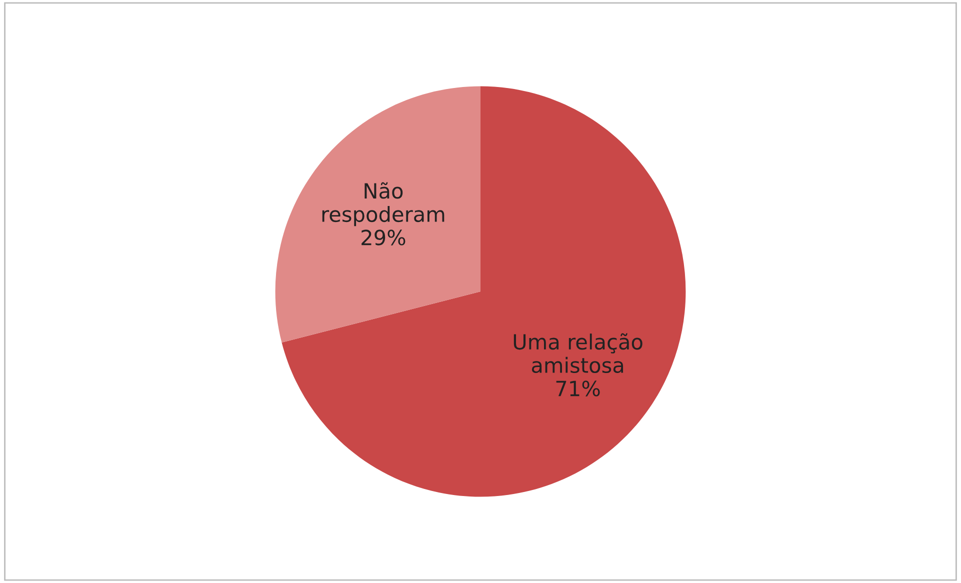 This screenshot has width=961, height=583. What do you see at coordinates (578, 388) in the screenshot?
I see `data-label: 71%` at bounding box center [578, 388].